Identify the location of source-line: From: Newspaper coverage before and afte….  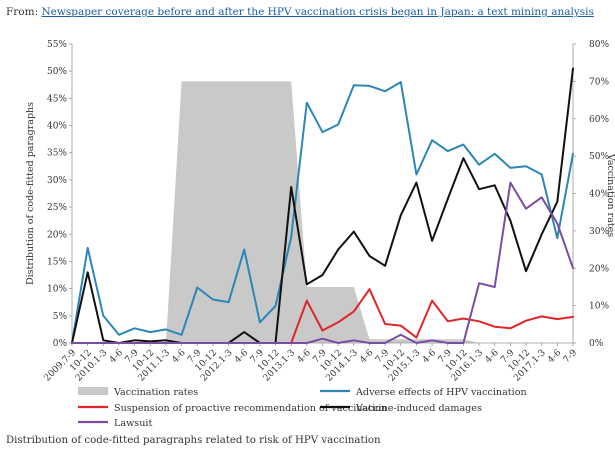
(300, 12).